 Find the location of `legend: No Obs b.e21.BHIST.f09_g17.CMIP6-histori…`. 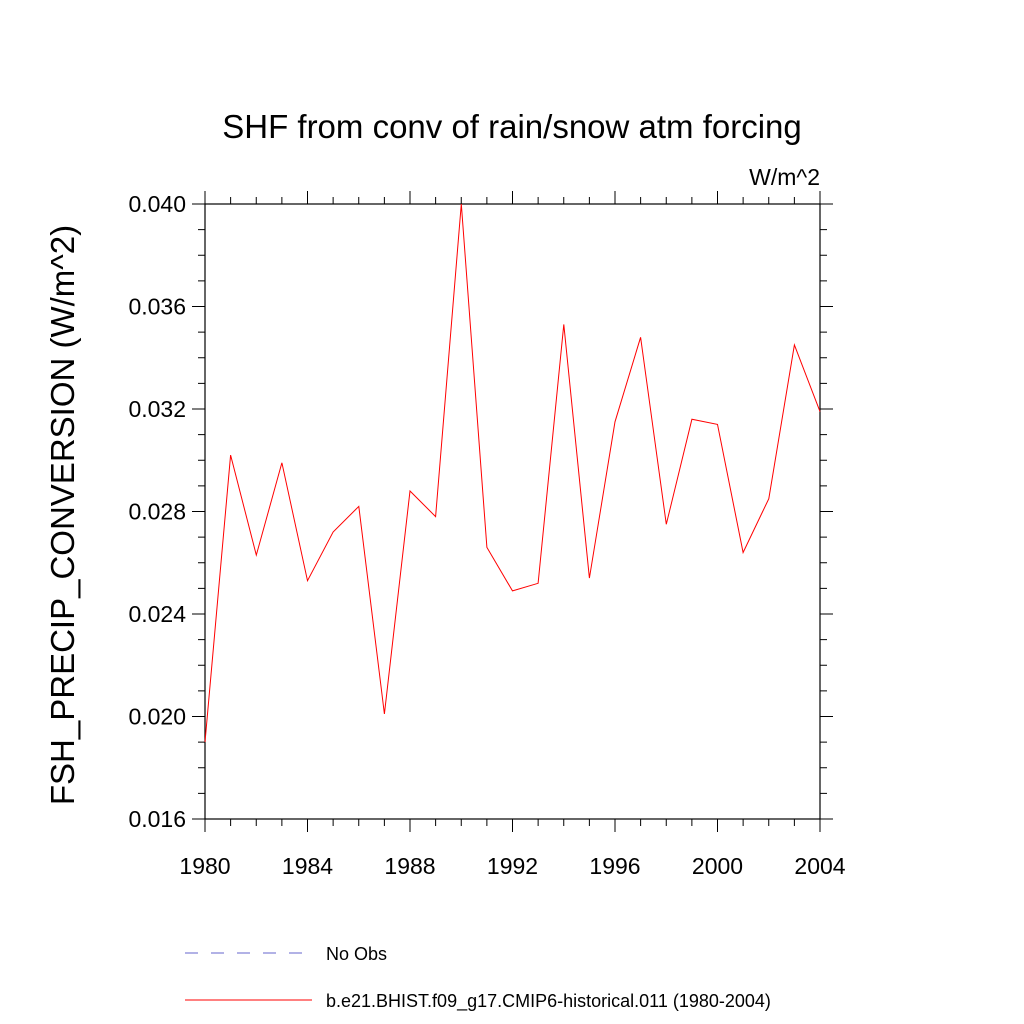

legend: No Obs b.e21.BHIST.f09_g17.CMIP6-histori… is located at coordinates (478, 978).